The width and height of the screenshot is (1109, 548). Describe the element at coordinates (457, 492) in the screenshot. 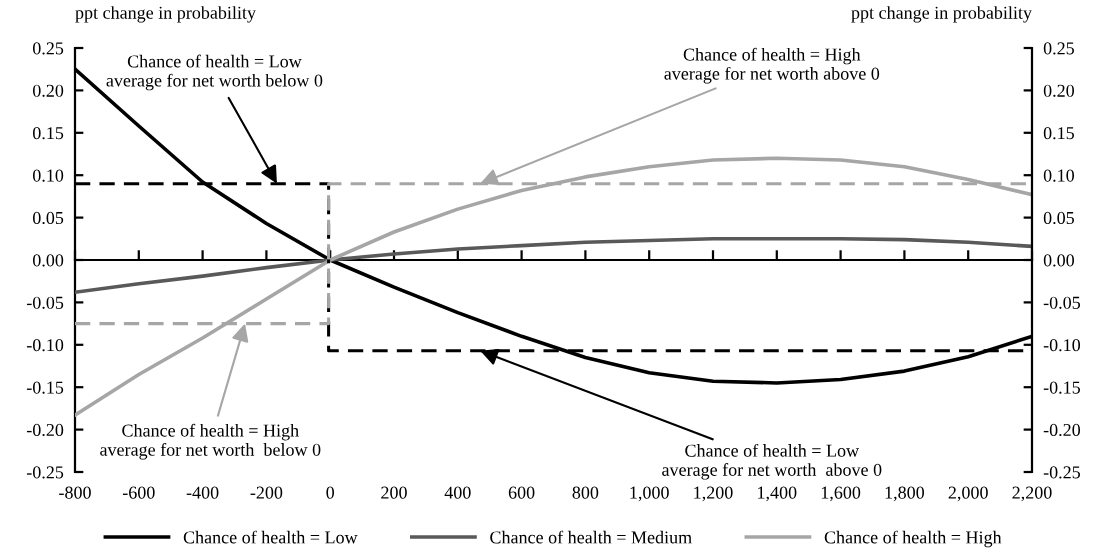

I see `x-tick-label: 400` at that location.